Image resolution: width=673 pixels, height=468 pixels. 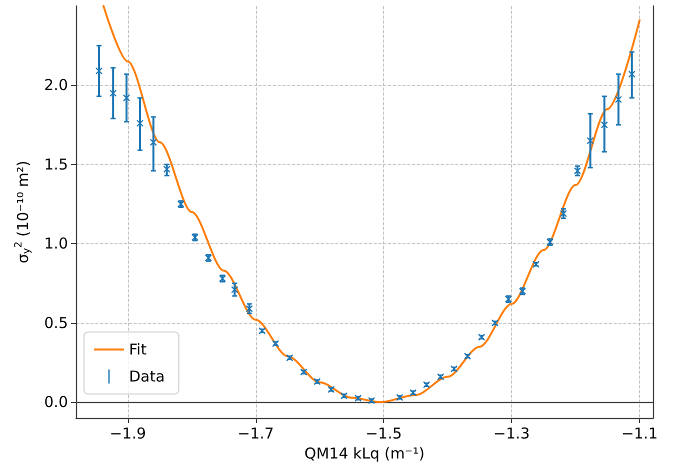 What do you see at coordinates (511, 433) in the screenshot?
I see `x-tick-label: −1.3` at bounding box center [511, 433].